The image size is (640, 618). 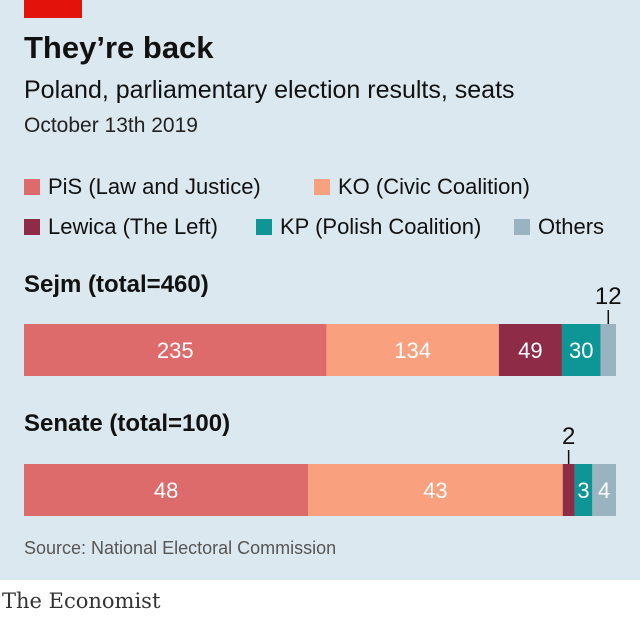 What do you see at coordinates (604, 490) in the screenshot?
I see `senate-value-label-others: 4` at bounding box center [604, 490].